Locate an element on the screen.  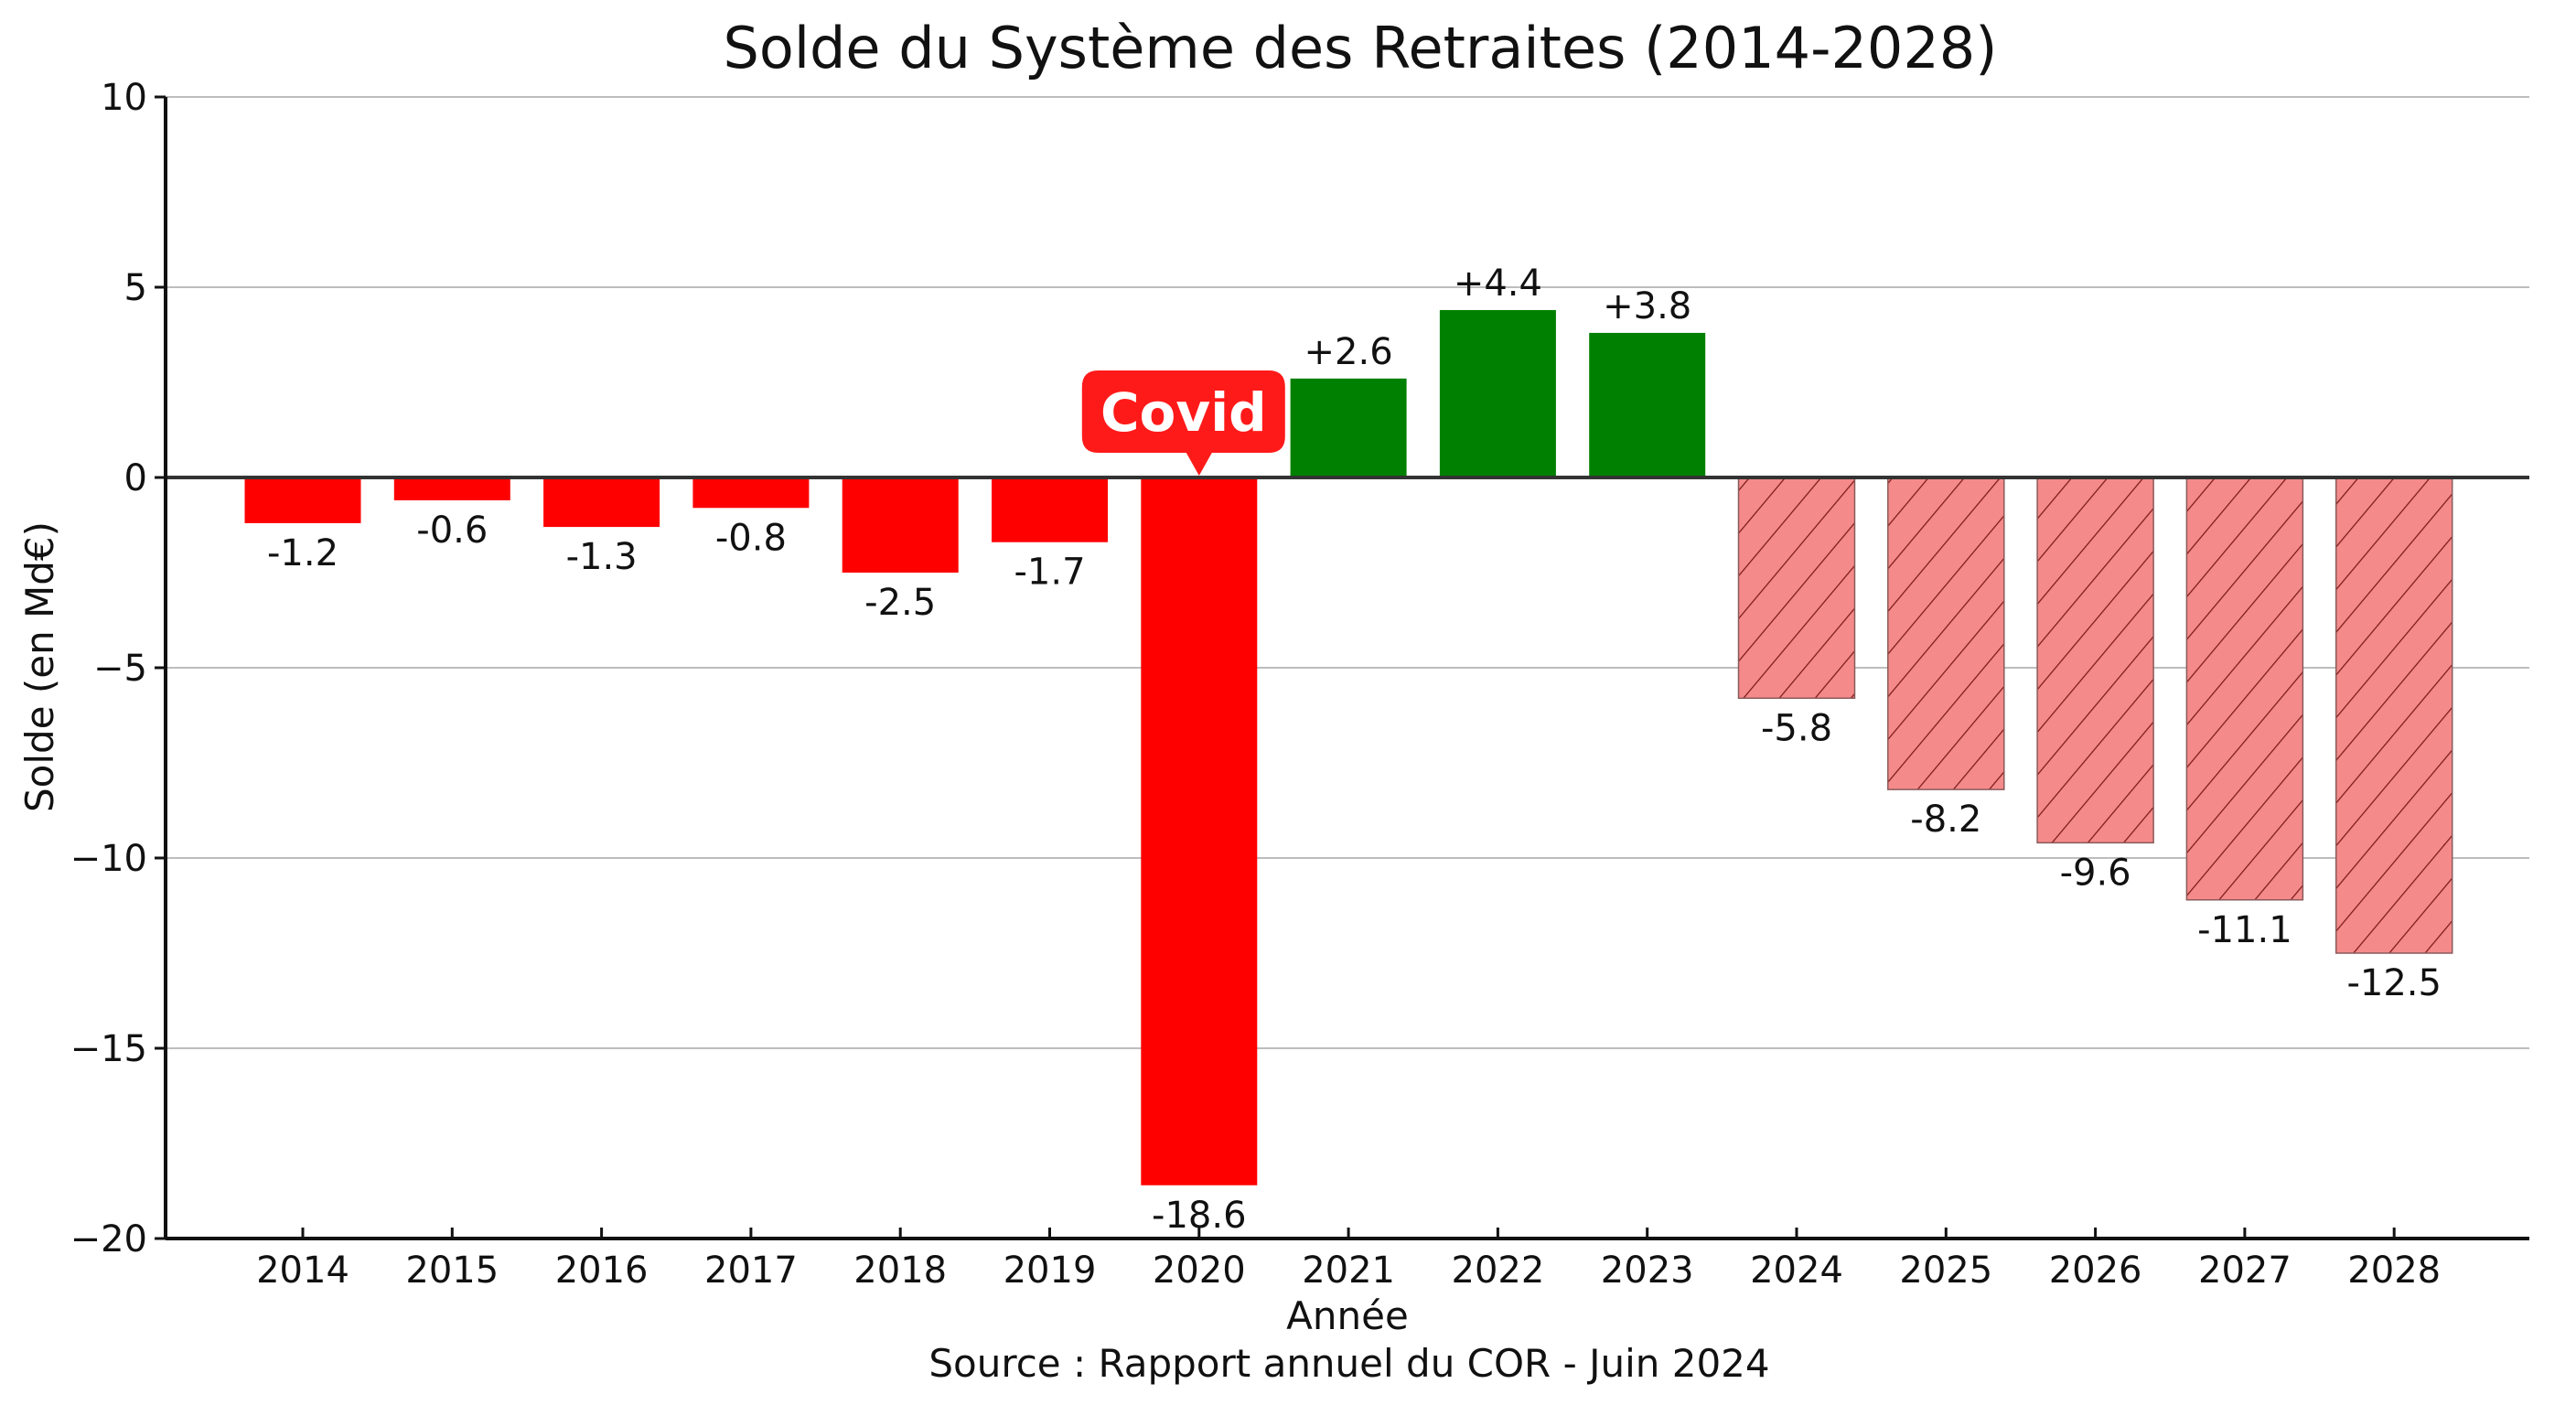
bar-2028 is located at coordinates (2394, 716).